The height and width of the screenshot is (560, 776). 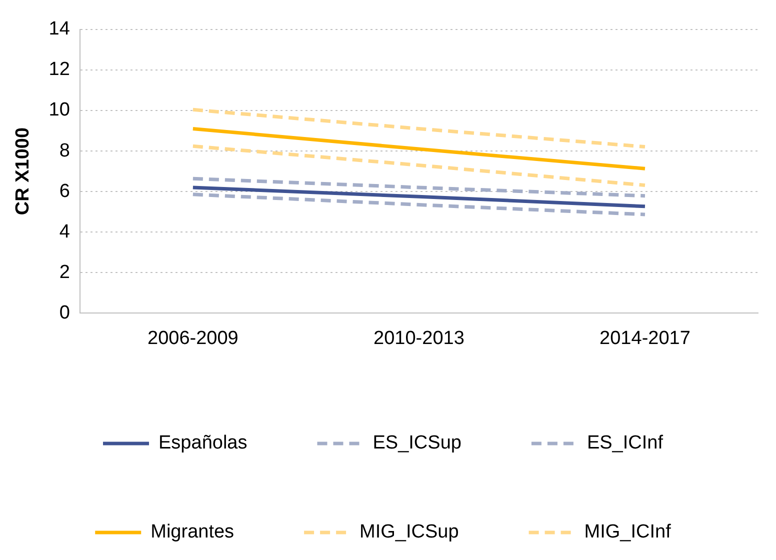 What do you see at coordinates (409, 532) in the screenshot?
I see `legend-label: MIG_ICSup` at bounding box center [409, 532].